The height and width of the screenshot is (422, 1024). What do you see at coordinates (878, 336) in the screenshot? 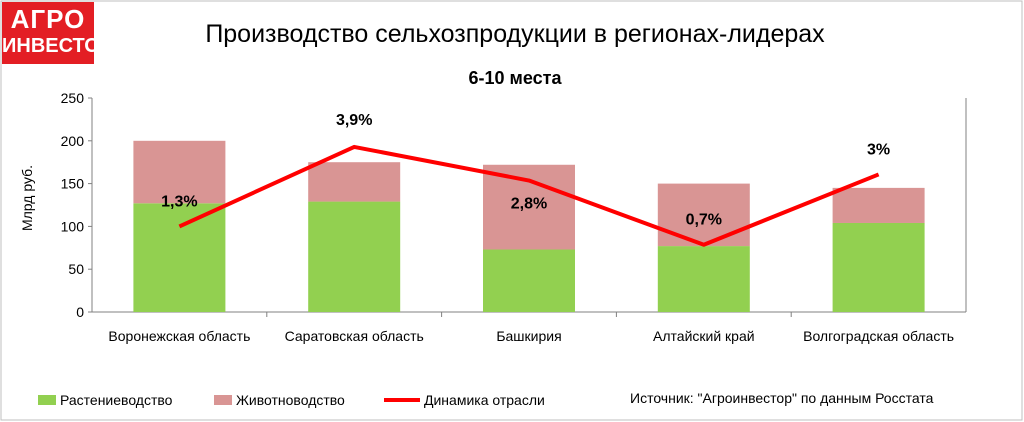
I see `x-tick-label: Волгоградская область` at bounding box center [878, 336].